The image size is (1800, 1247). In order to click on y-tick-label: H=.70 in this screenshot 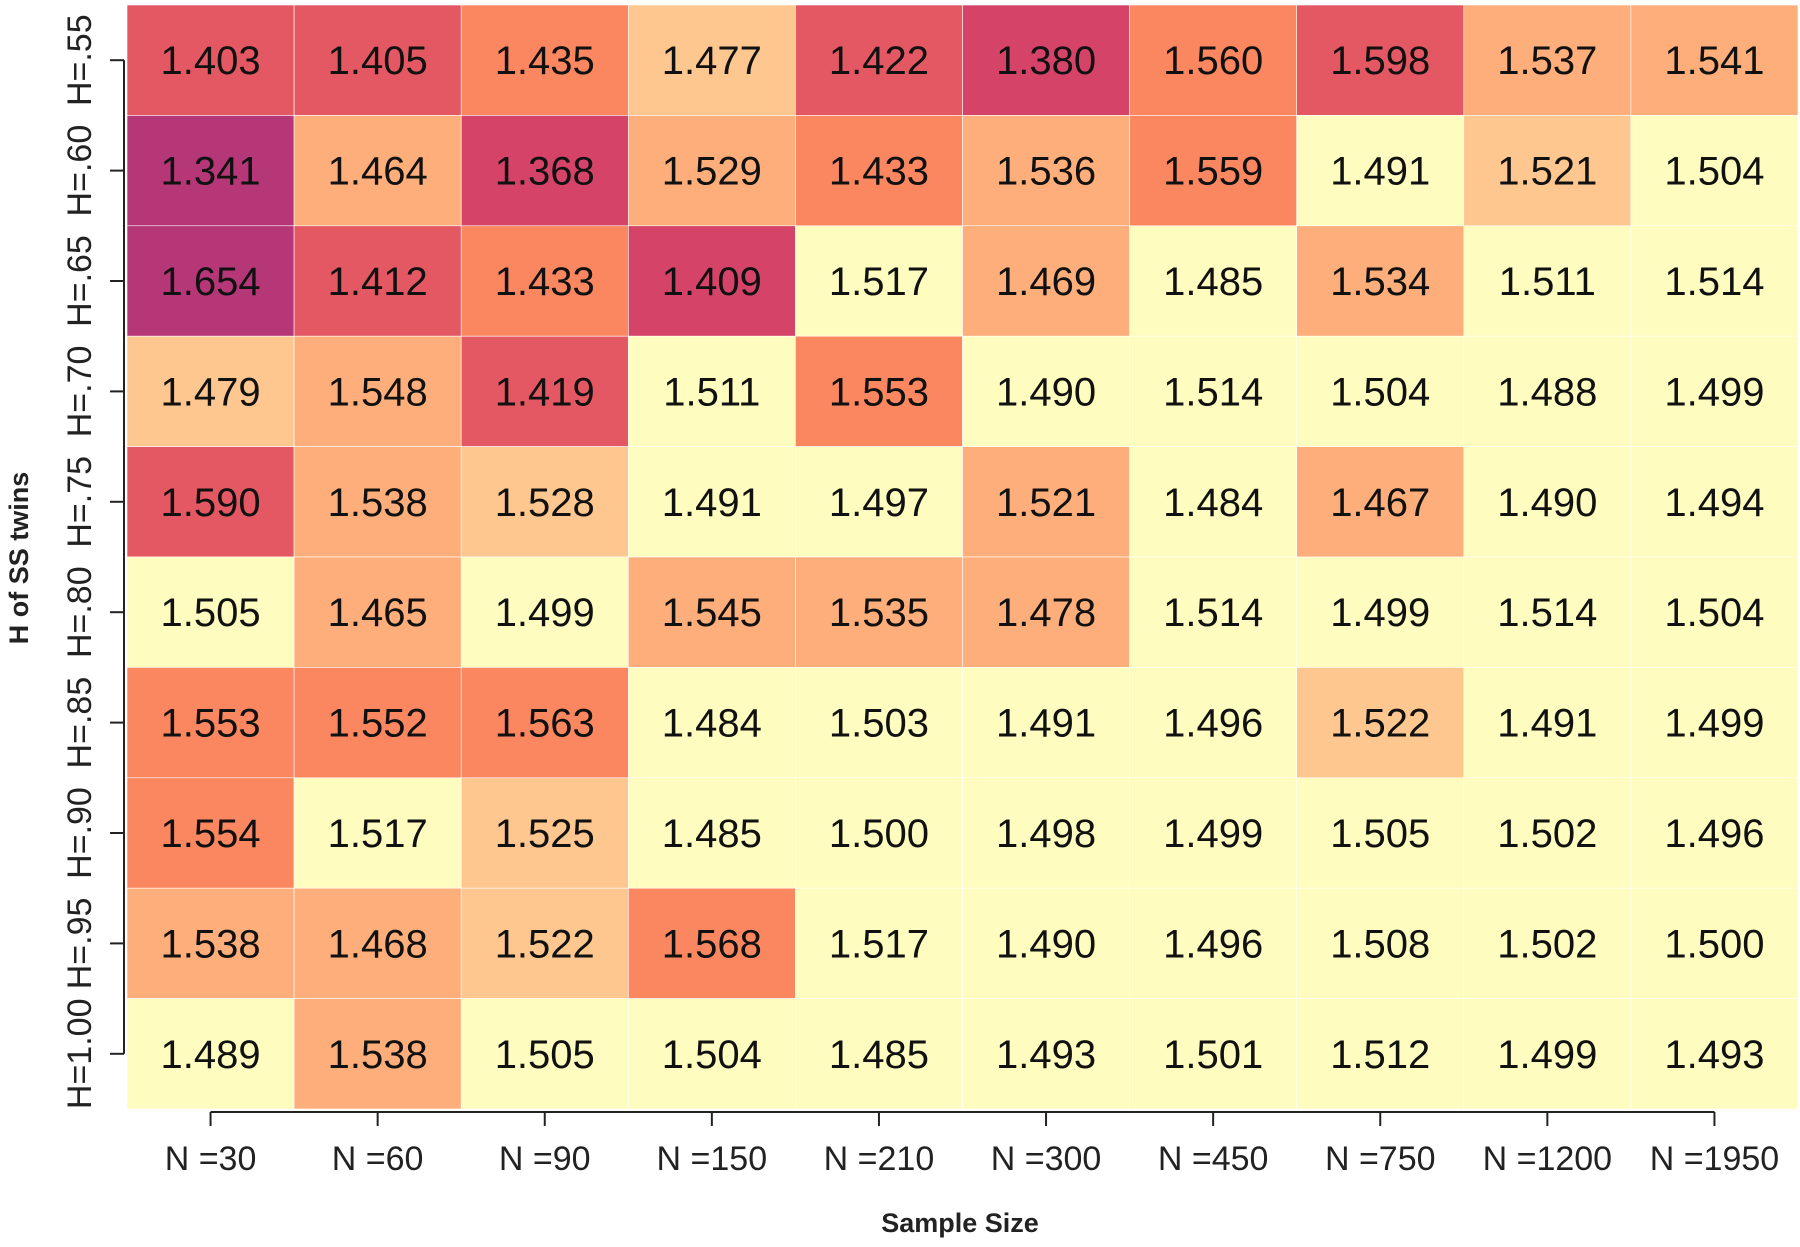, I will do `click(80, 392)`.